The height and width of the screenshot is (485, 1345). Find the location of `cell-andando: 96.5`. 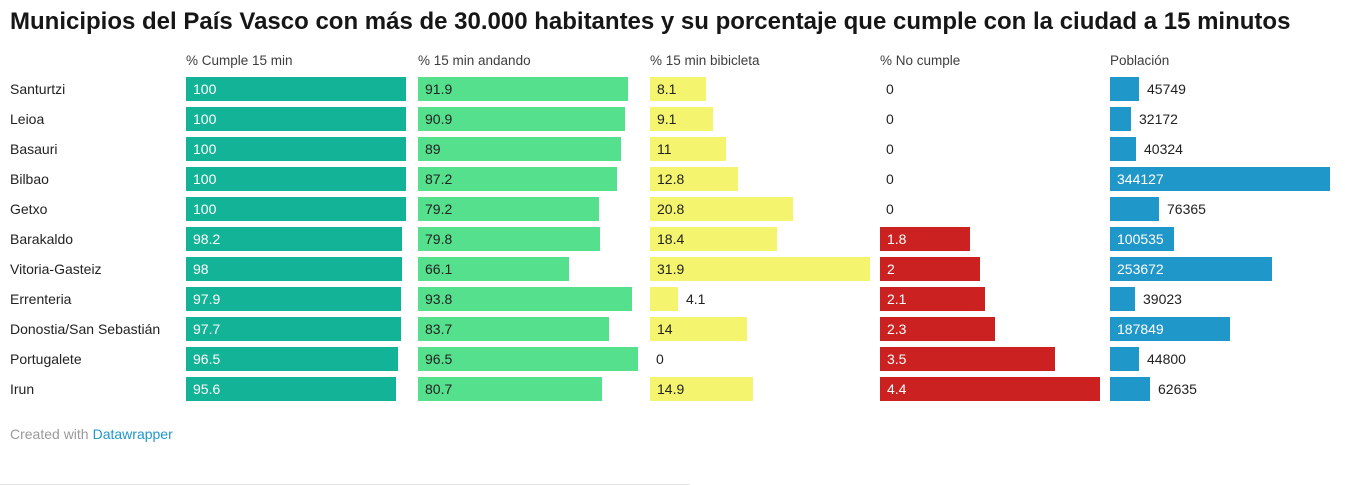

cell-andando: 96.5 is located at coordinates (534, 359).